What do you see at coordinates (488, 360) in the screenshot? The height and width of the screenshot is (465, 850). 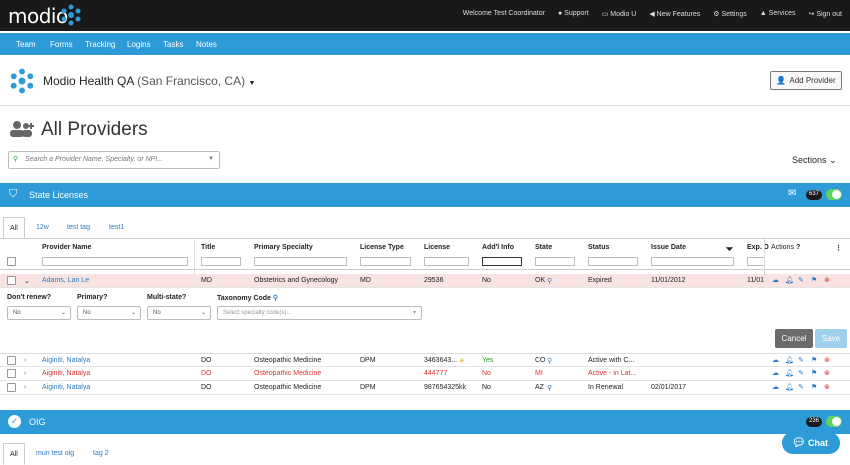 I see `cell-addl-info: Yes` at bounding box center [488, 360].